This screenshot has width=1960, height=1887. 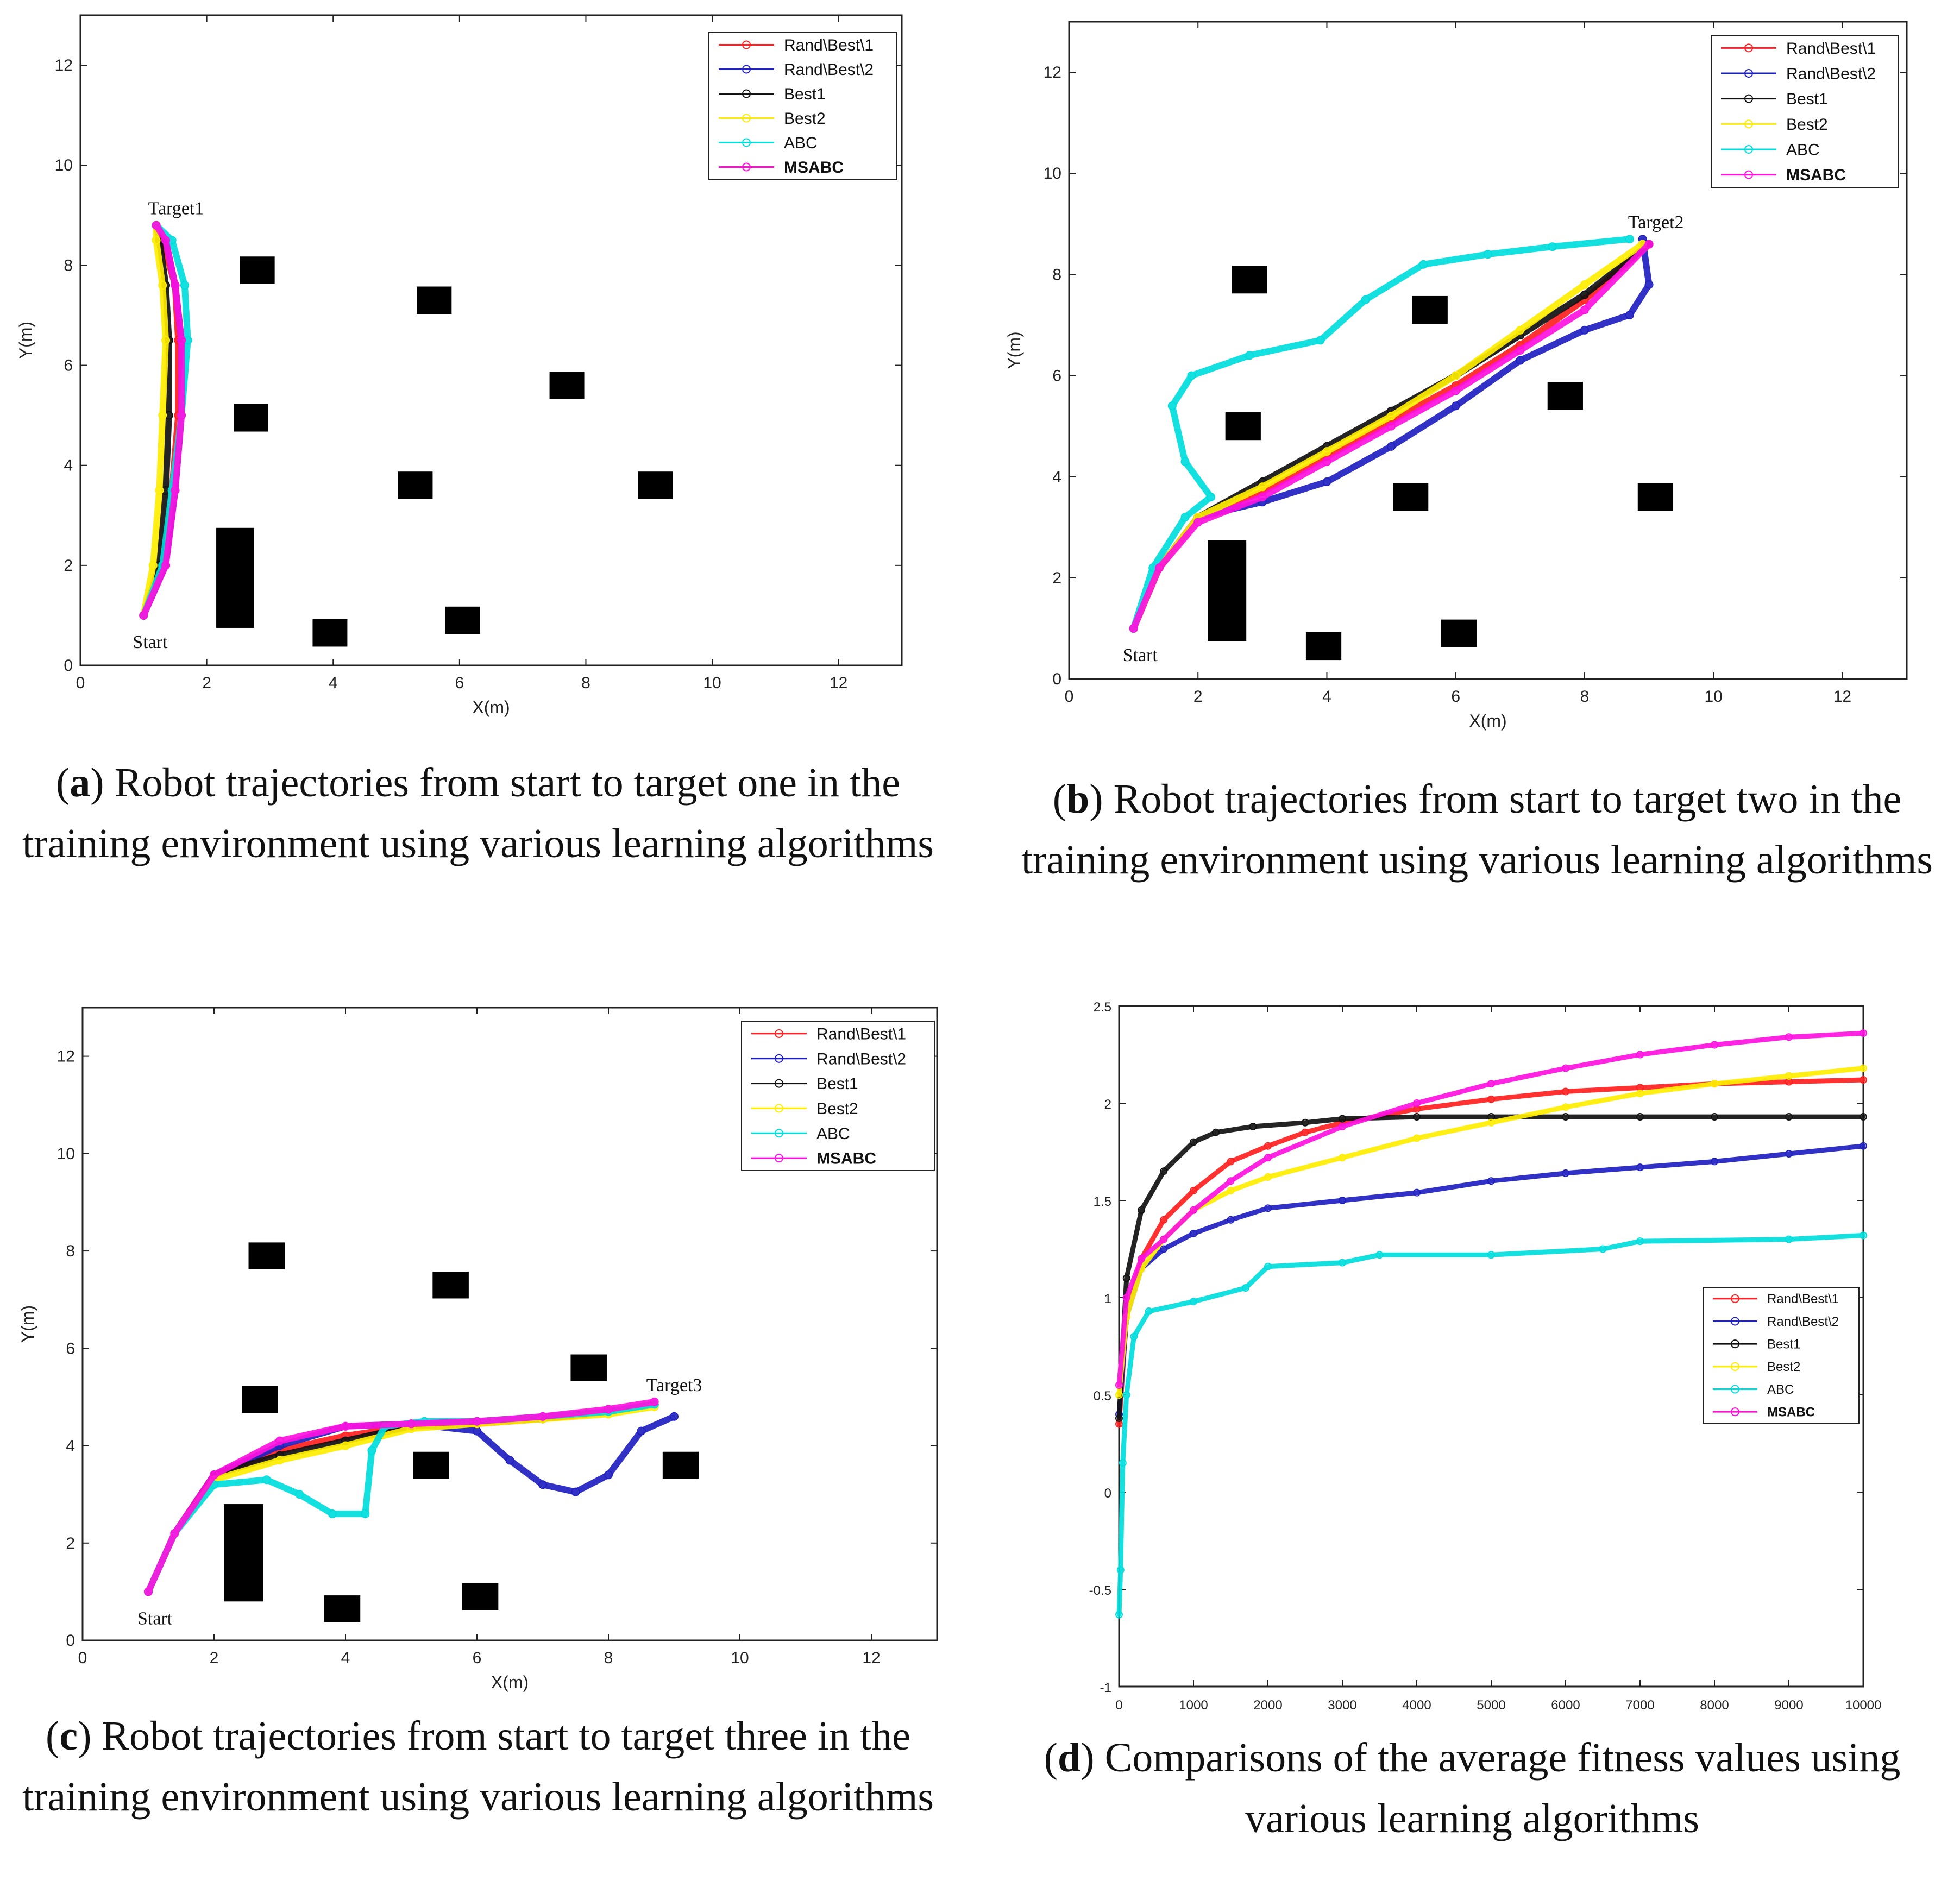 I want to click on annotation-target1: Target1, so click(x=176, y=209).